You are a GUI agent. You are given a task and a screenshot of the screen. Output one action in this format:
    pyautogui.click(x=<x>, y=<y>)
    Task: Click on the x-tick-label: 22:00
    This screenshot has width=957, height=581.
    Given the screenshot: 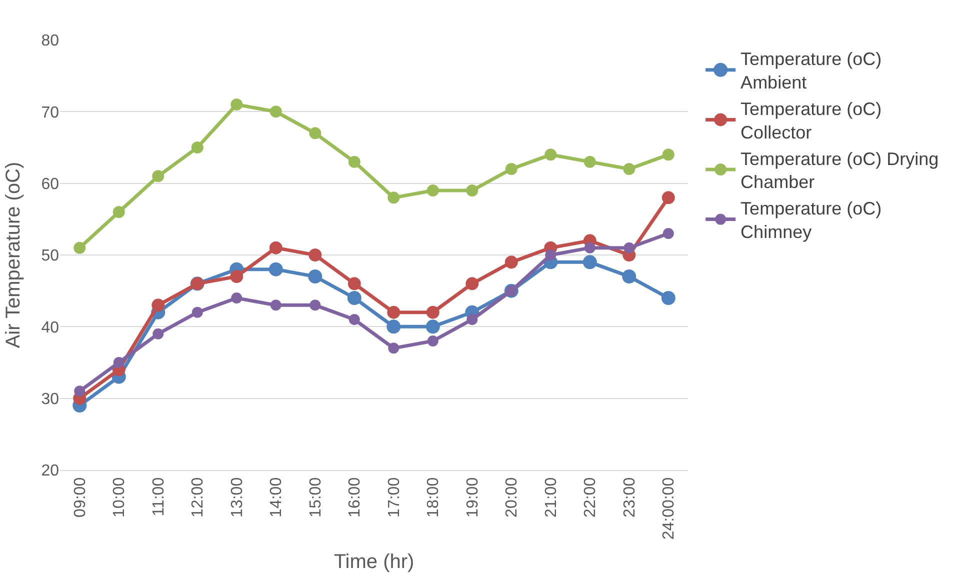 What is the action you would take?
    pyautogui.click(x=591, y=497)
    